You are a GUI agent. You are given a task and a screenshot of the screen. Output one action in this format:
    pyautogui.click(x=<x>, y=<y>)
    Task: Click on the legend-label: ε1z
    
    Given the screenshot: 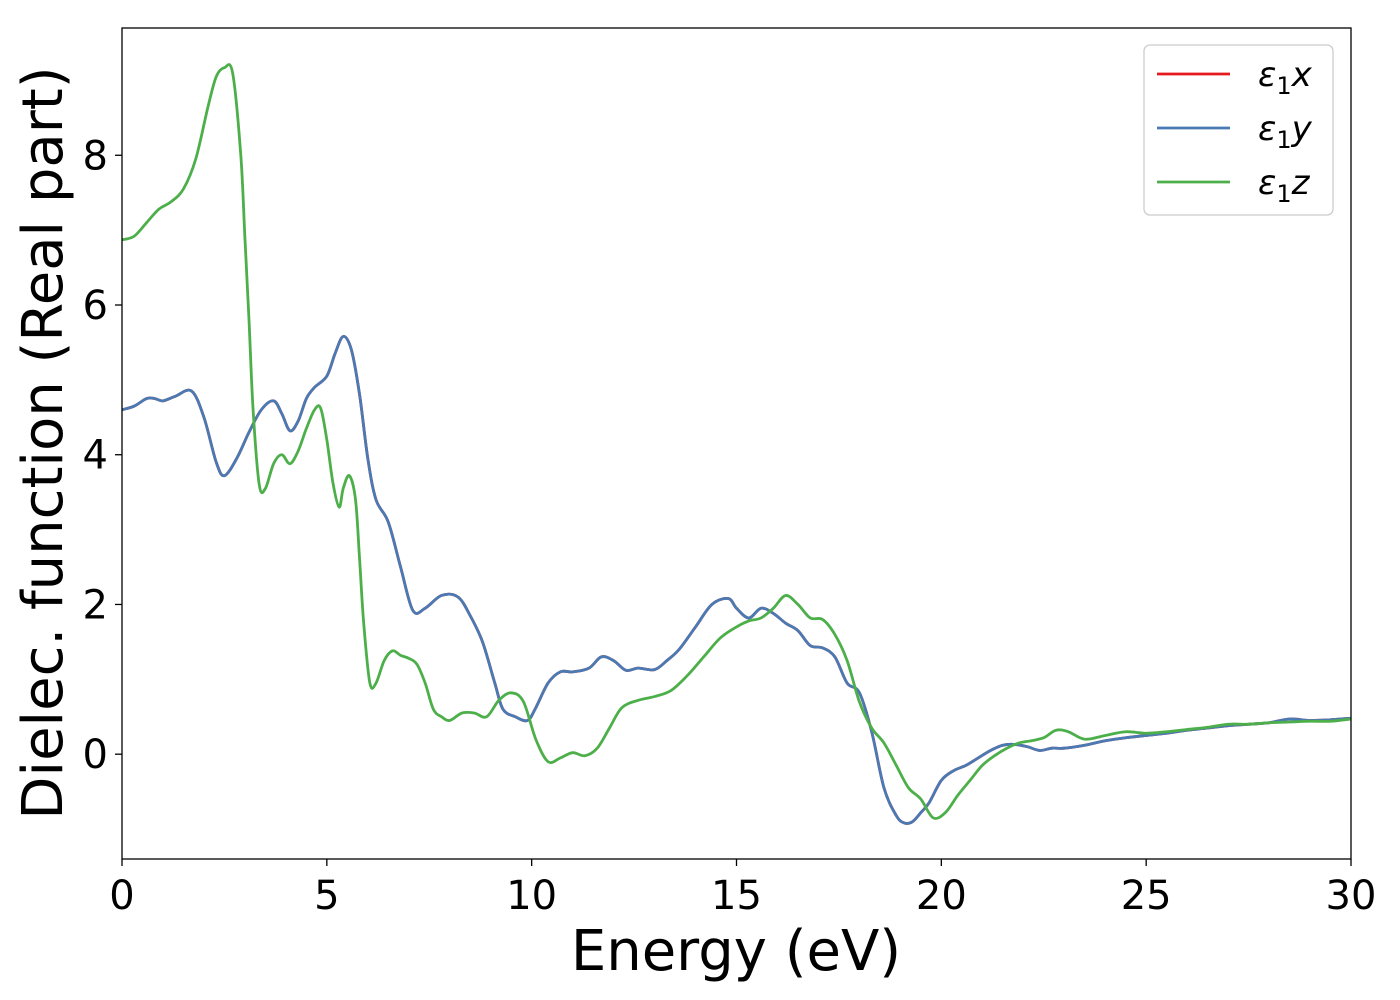 What is the action you would take?
    pyautogui.click(x=1284, y=185)
    